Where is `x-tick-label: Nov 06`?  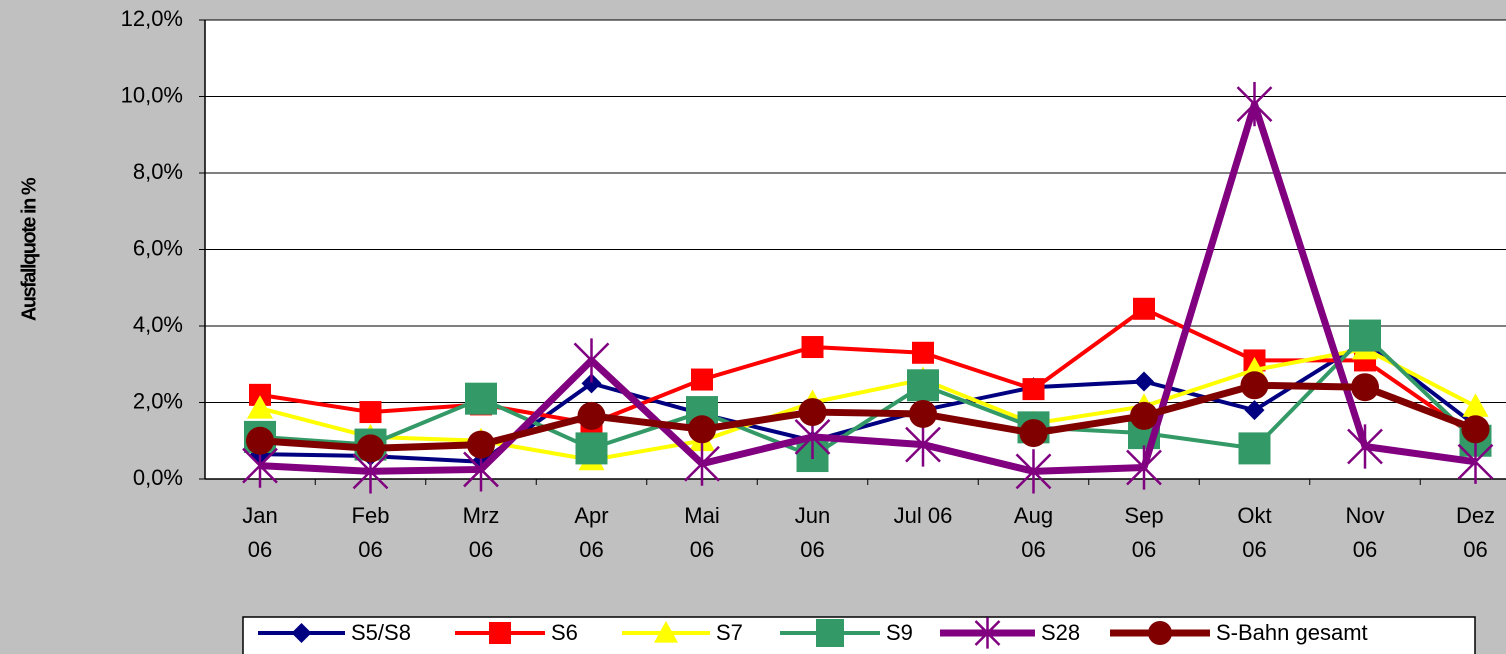
x-tick-label: Nov 06 is located at coordinates (1364, 532).